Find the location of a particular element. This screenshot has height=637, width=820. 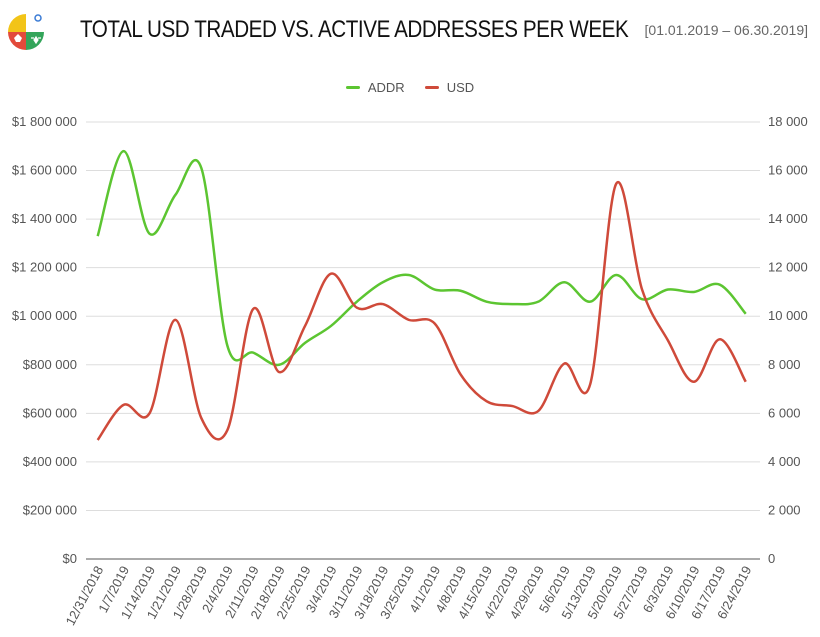

y-right-tick-label: 16 000 is located at coordinates (788, 170).